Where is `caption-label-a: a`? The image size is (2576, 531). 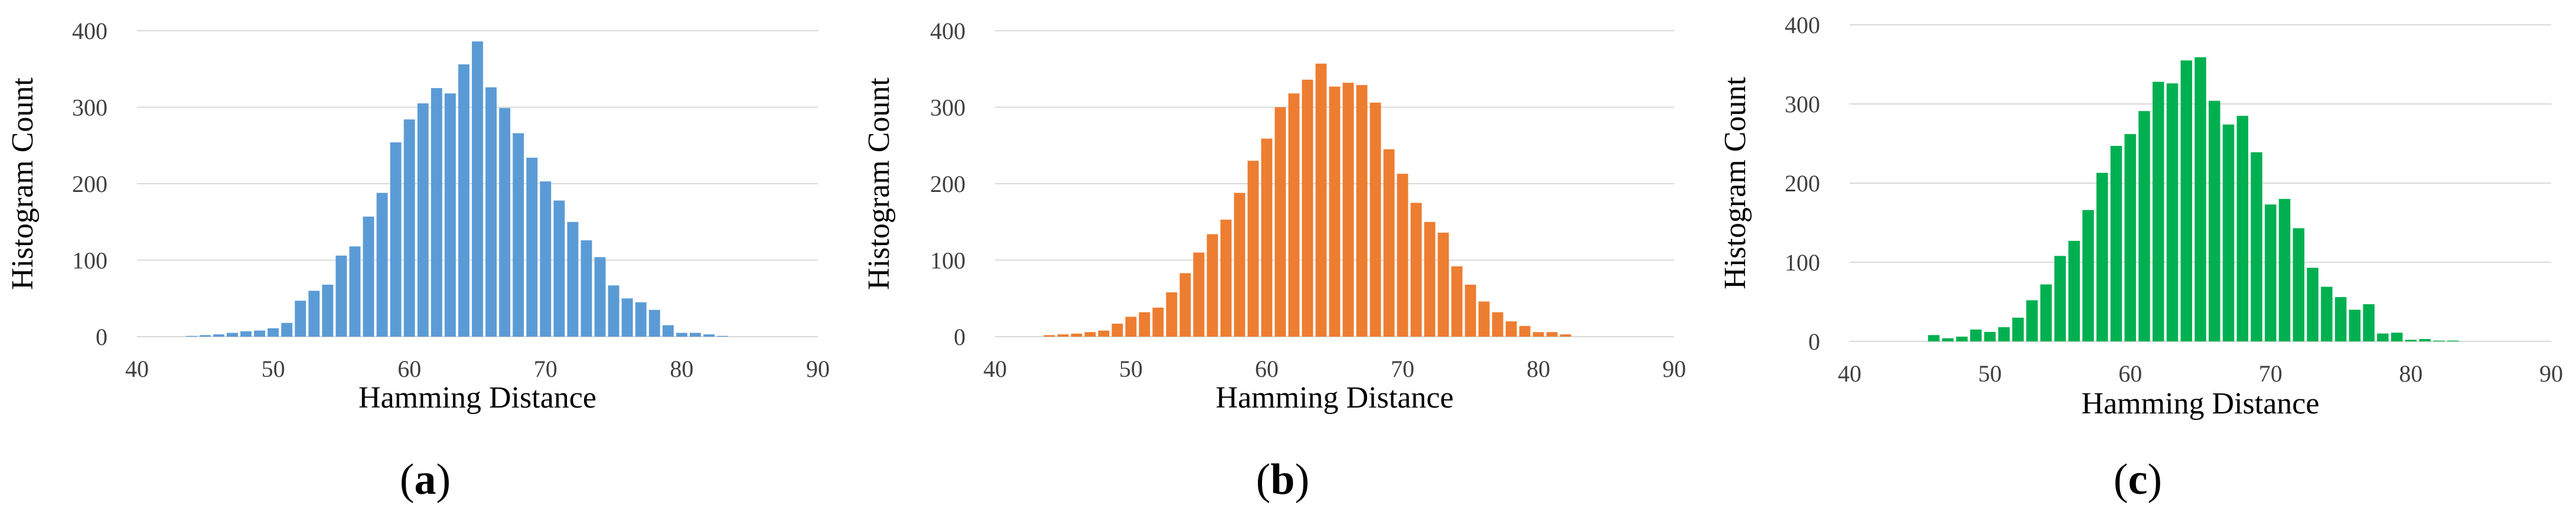 caption-label-a: a is located at coordinates (425, 479).